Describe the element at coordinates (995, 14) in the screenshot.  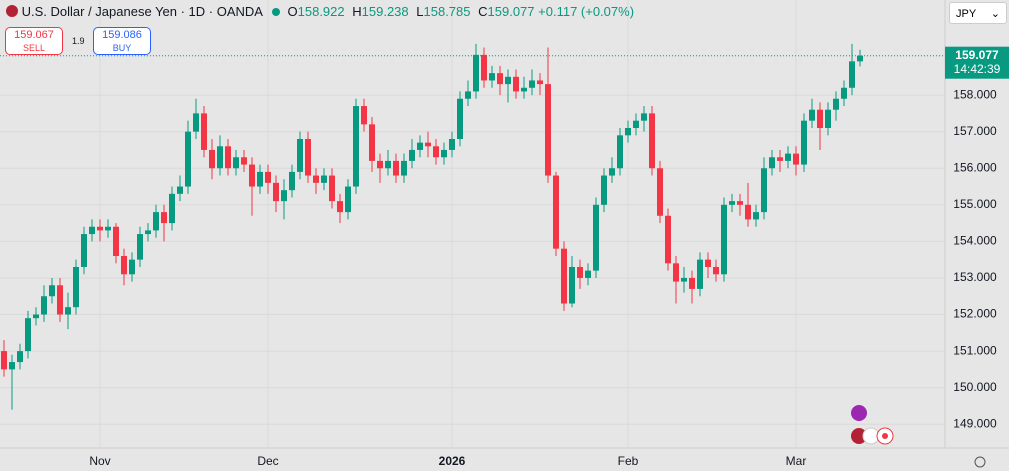
I see `dropdown-arrow: ⌄` at that location.